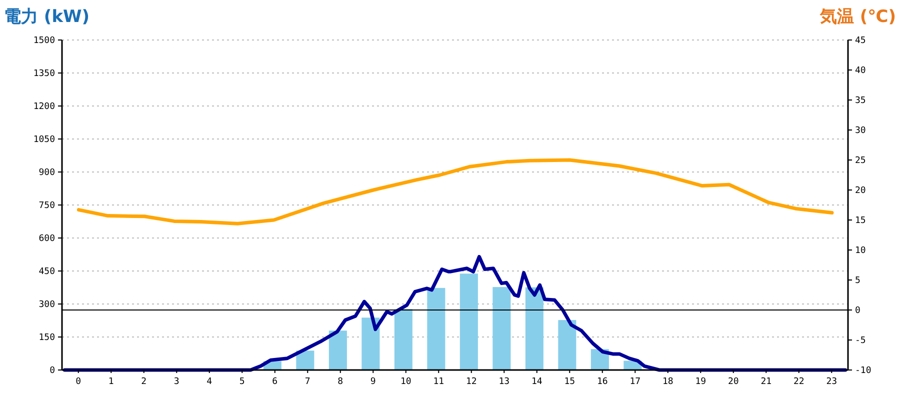 Image resolution: width=900 pixels, height=400 pixels. Describe the element at coordinates (570, 382) in the screenshot. I see `x-tick-label: 15` at that location.